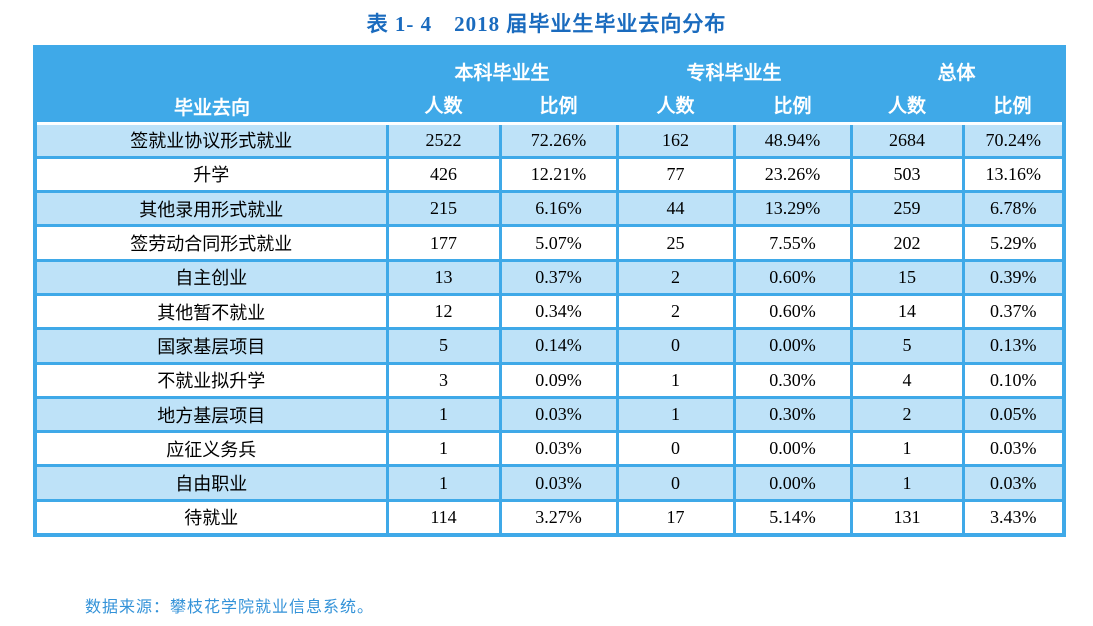 The height and width of the screenshot is (626, 1093). Describe the element at coordinates (675, 140) in the screenshot. I see `value-cell: 162` at that location.